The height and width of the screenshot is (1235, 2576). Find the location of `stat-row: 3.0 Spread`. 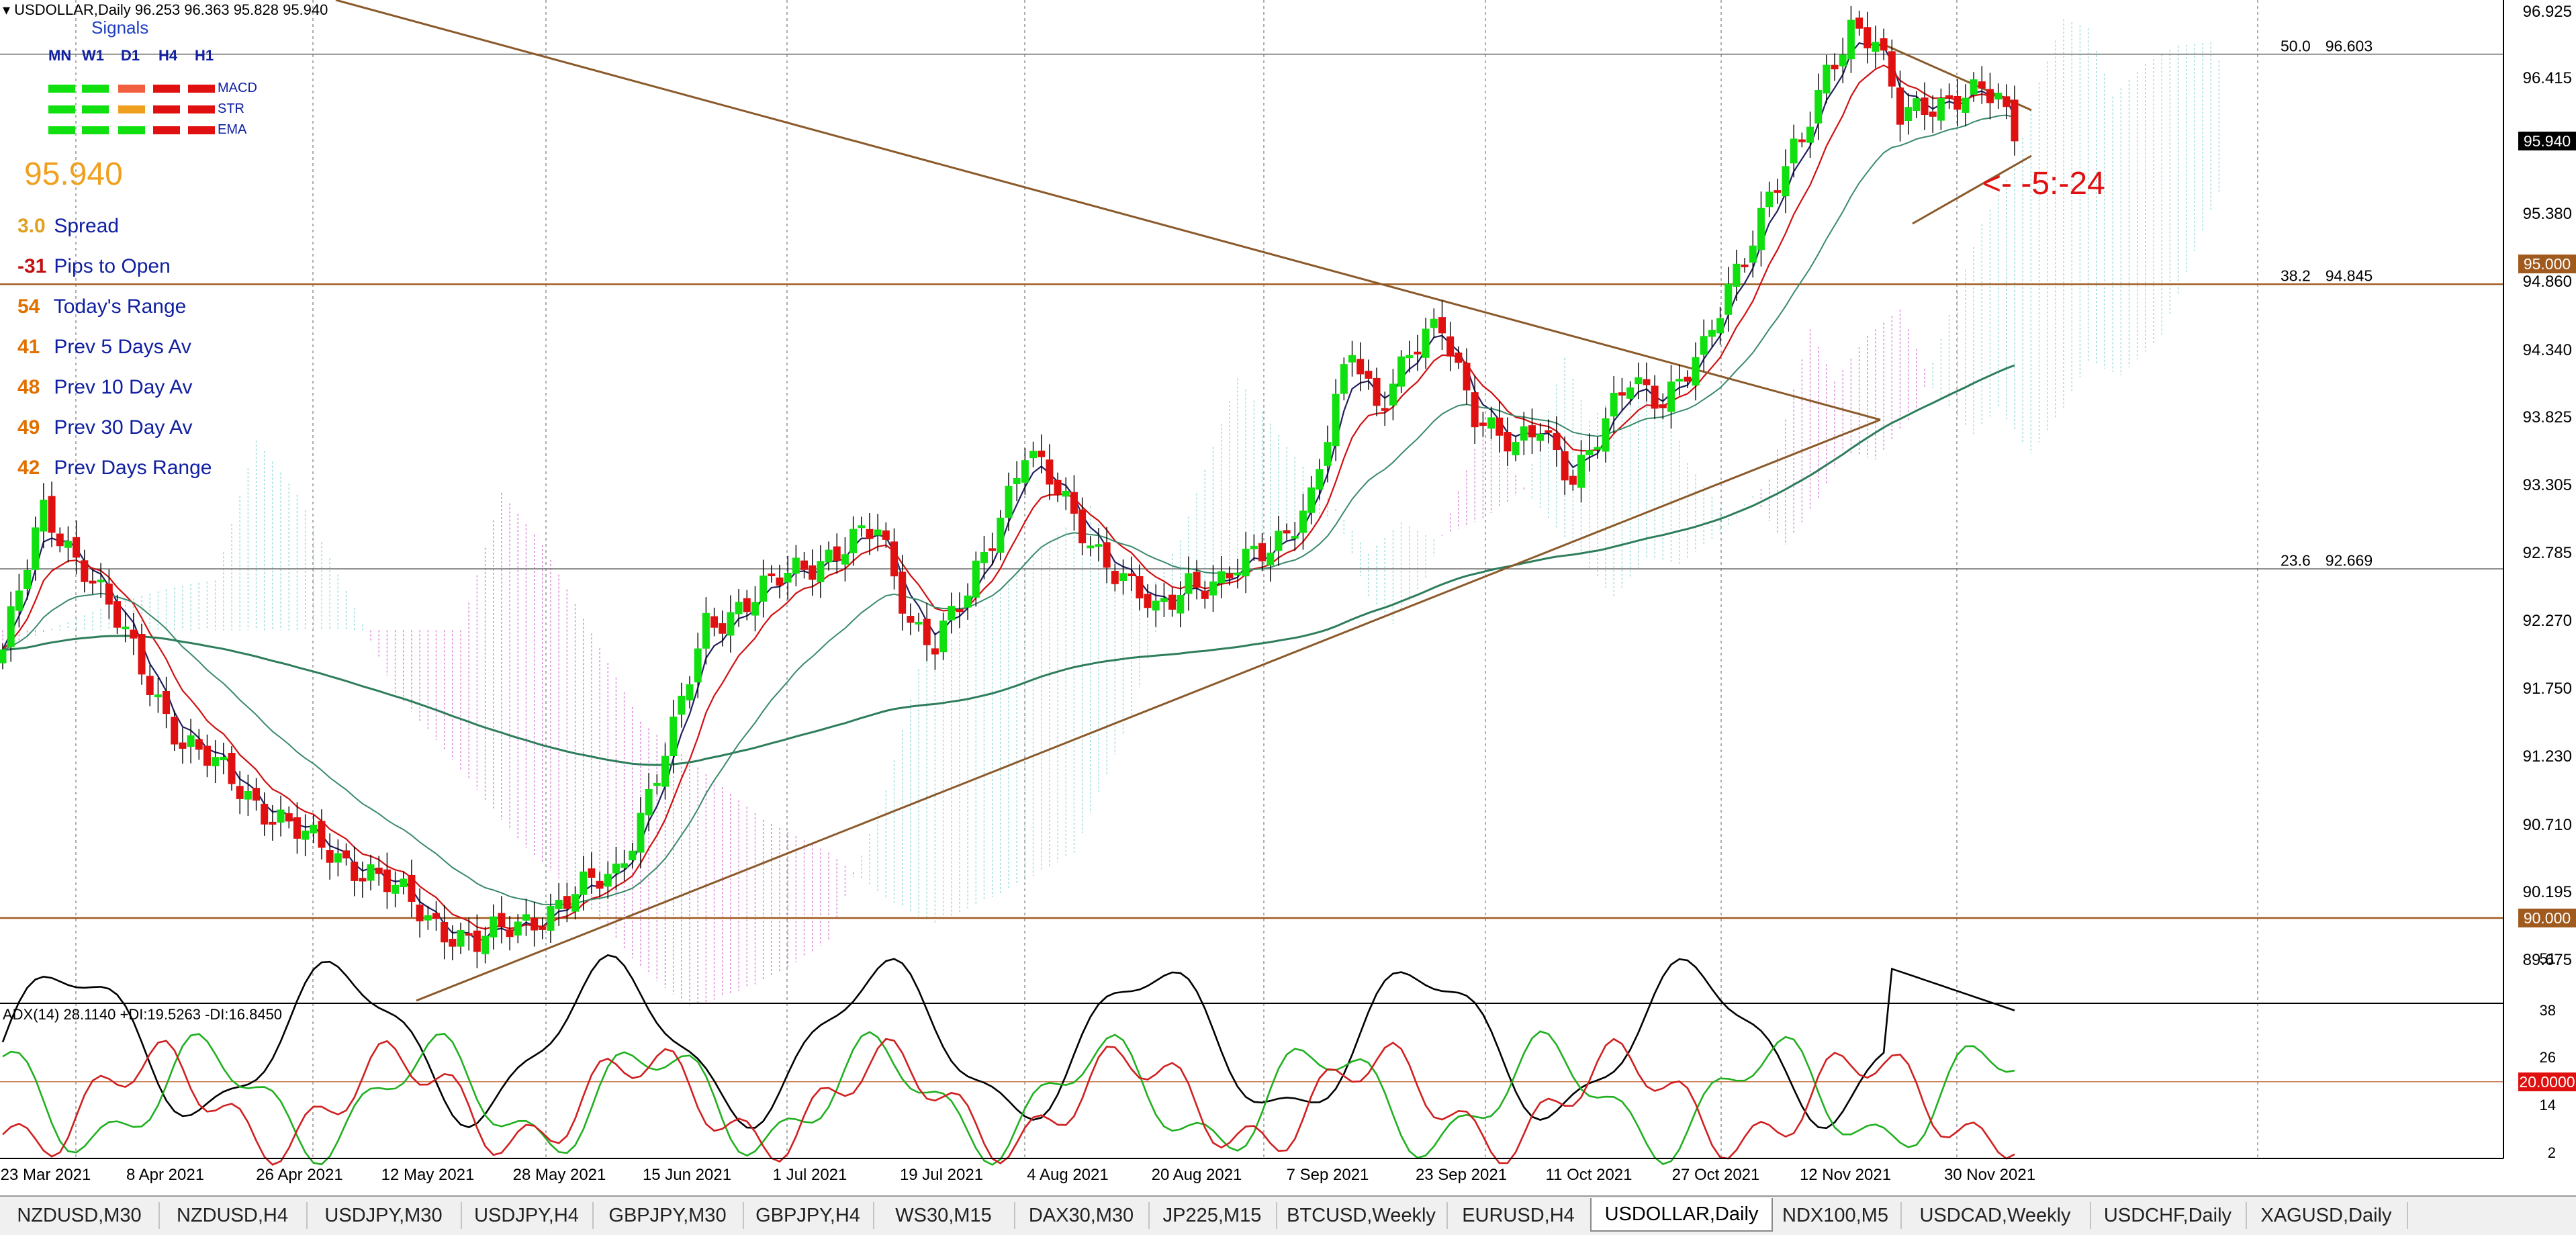

stat-row: 3.0 Spread is located at coordinates (68, 227).